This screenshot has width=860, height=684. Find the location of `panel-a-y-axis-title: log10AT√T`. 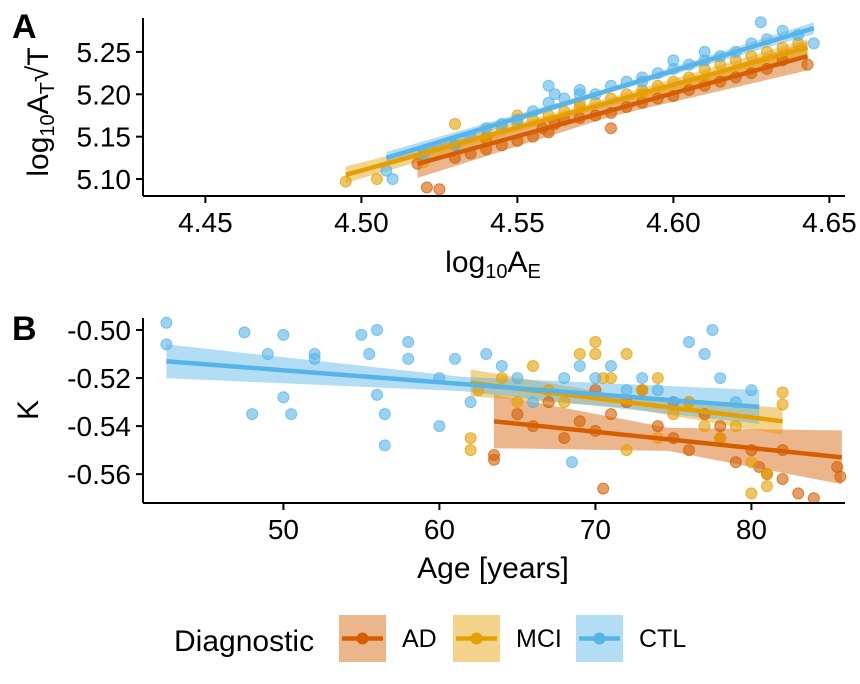

panel-a-y-axis-title: log10AT√T is located at coordinates (40, 111).